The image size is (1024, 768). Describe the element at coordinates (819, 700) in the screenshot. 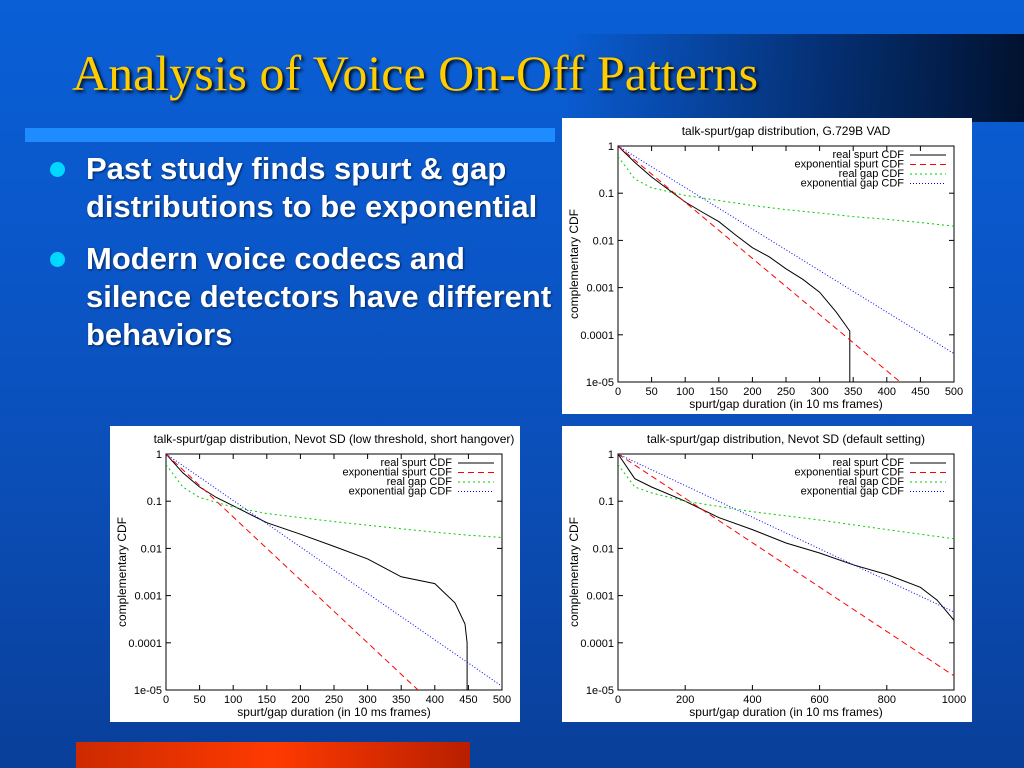

I see `x-tick-label: 600` at that location.